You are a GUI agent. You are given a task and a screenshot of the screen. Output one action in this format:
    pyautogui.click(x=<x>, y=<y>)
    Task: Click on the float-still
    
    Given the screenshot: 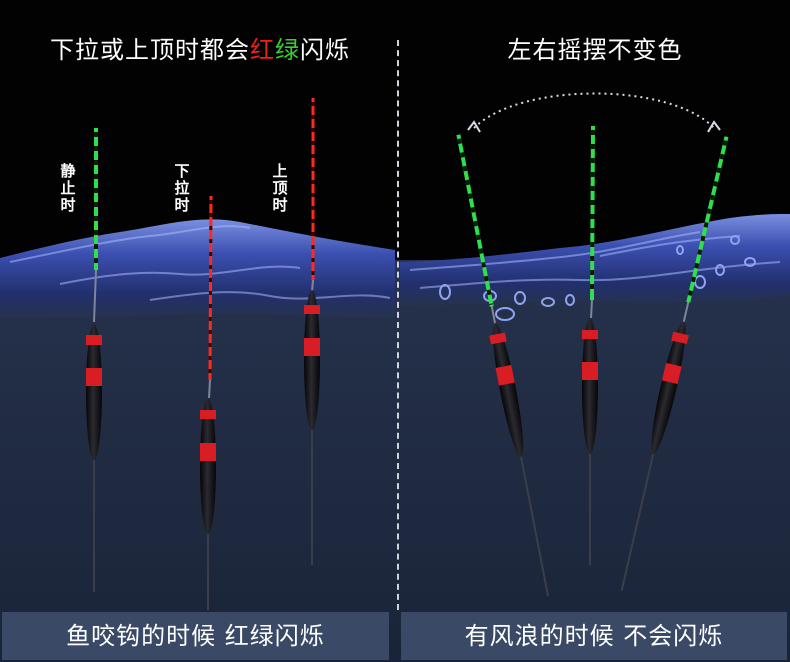 What is the action you would take?
    pyautogui.click(x=94, y=360)
    